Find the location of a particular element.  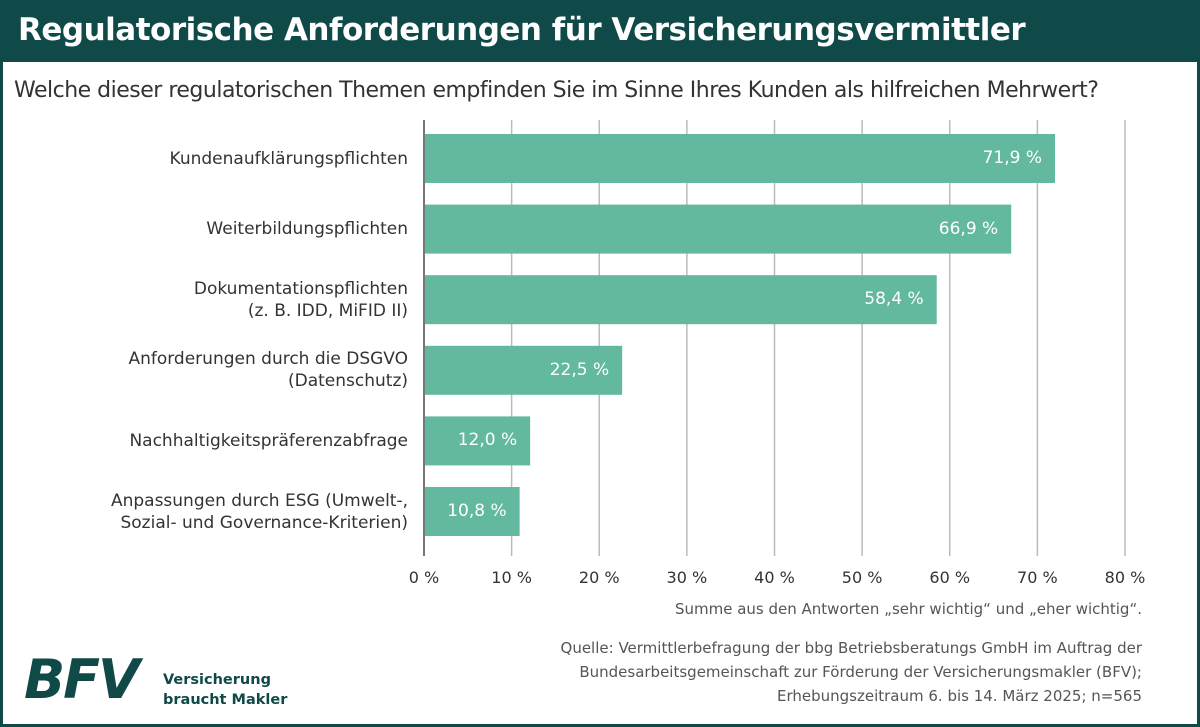

category-label-line: Weiterbildungspflichten is located at coordinates (307, 229).